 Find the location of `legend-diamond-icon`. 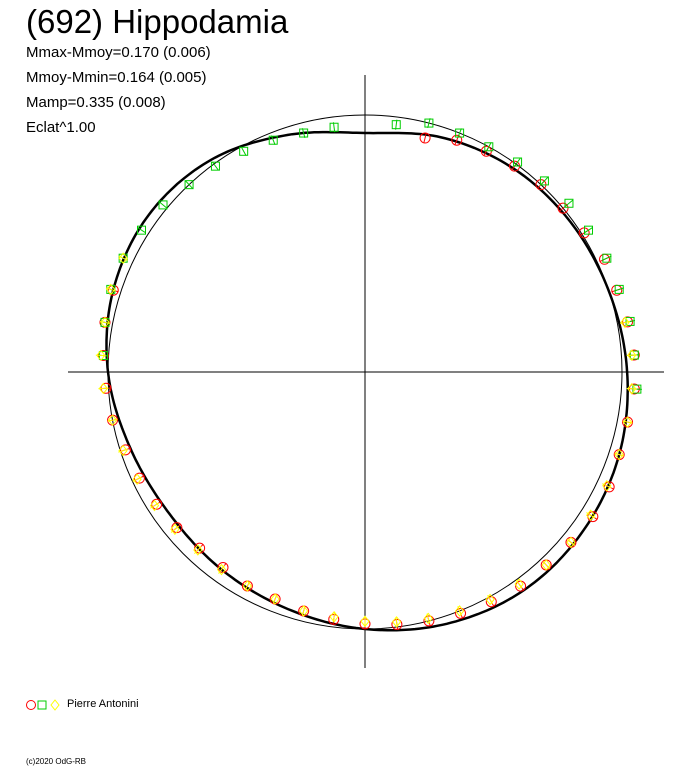

legend-diamond-icon is located at coordinates (55, 705).